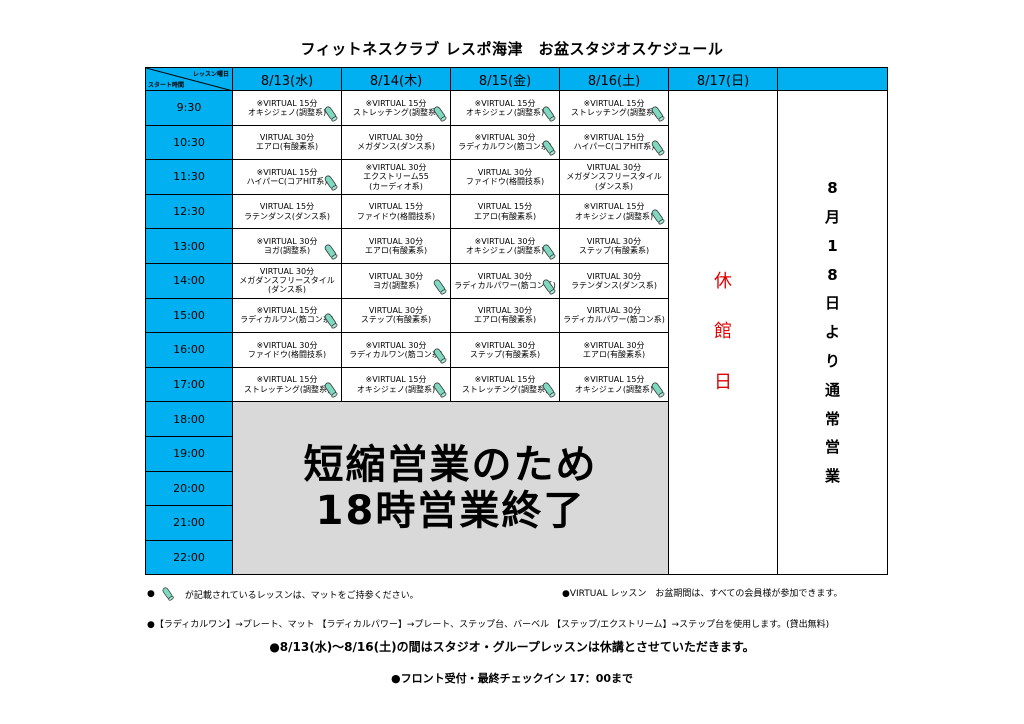 The image size is (1024, 724). Describe the element at coordinates (189, 108) in the screenshot. I see `time-cell: 9:30` at that location.